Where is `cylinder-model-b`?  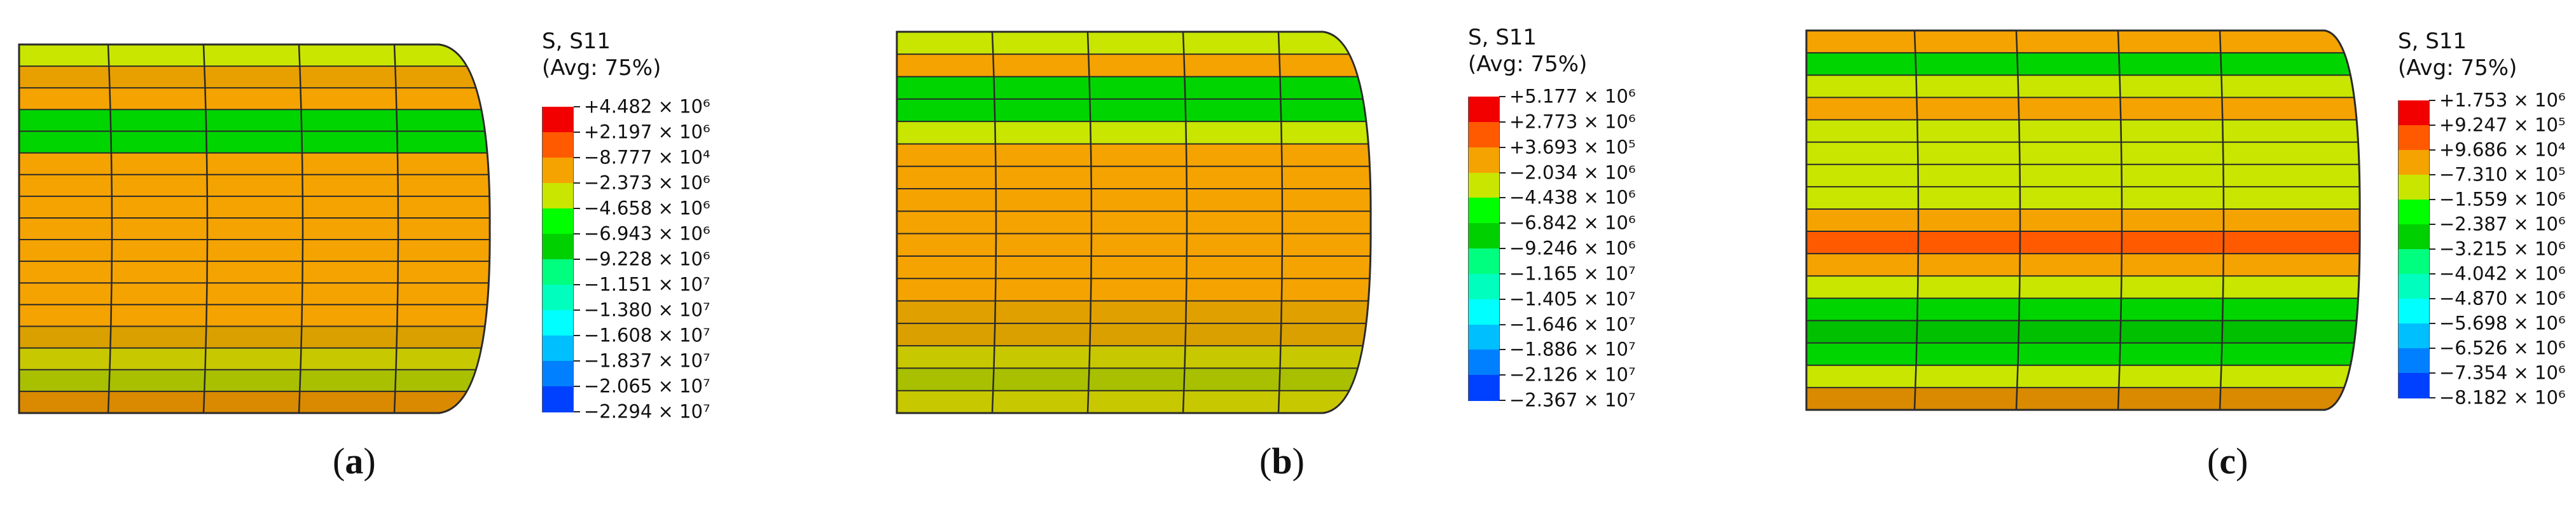
cylinder-model-b is located at coordinates (1134, 222).